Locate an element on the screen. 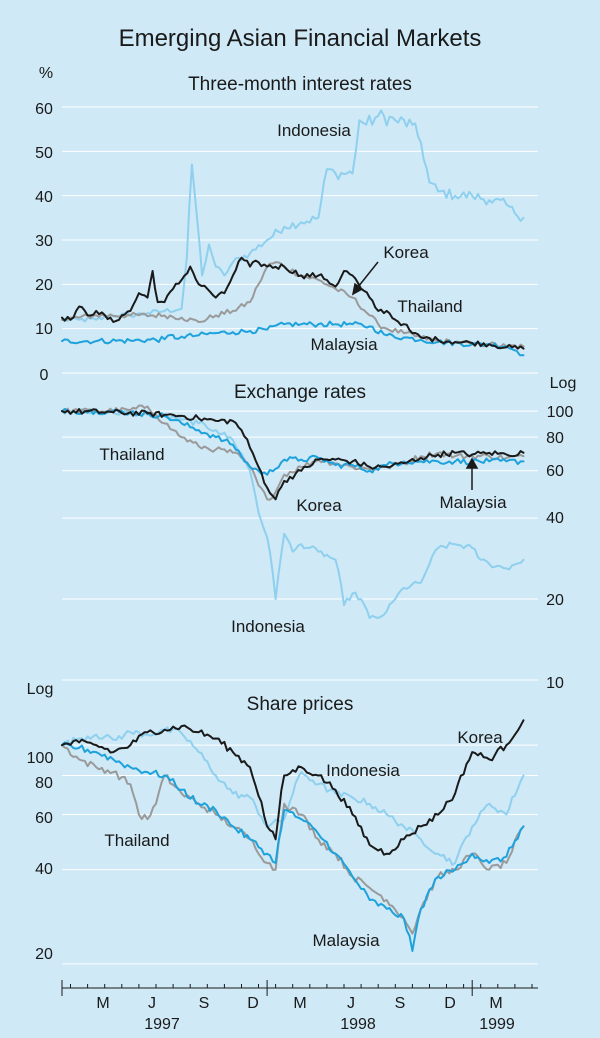  figure-title: Emerging Asian Financial Markets is located at coordinates (300, 38).